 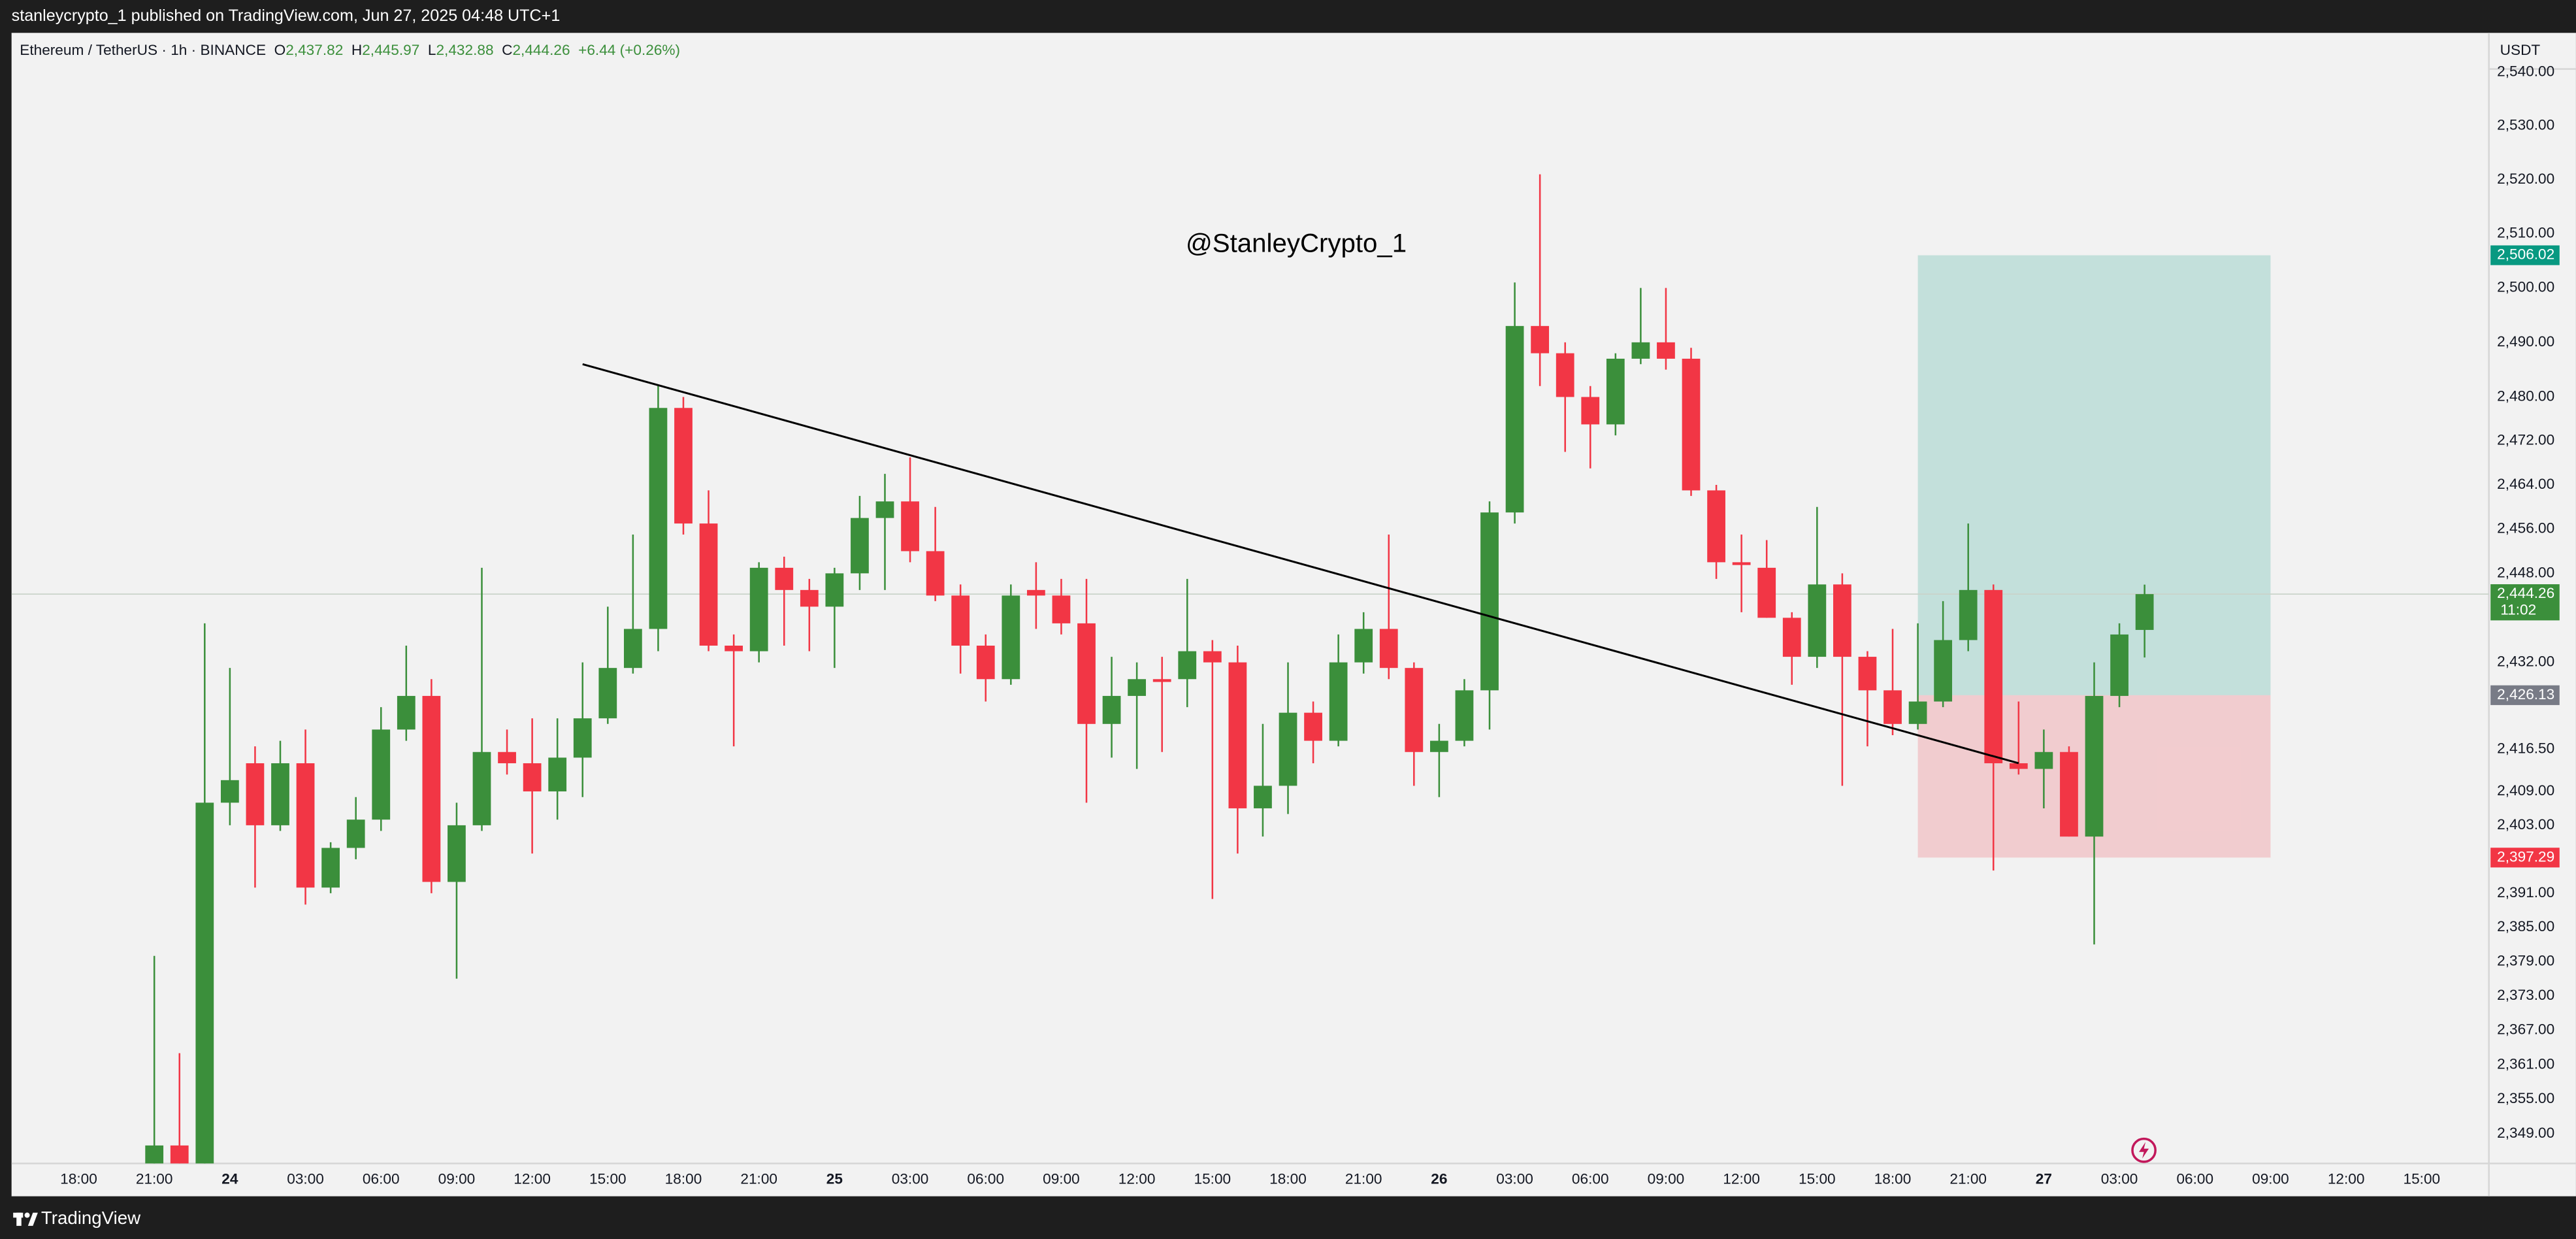 What do you see at coordinates (230, 1178) in the screenshot?
I see `x-tick-label: 24` at bounding box center [230, 1178].